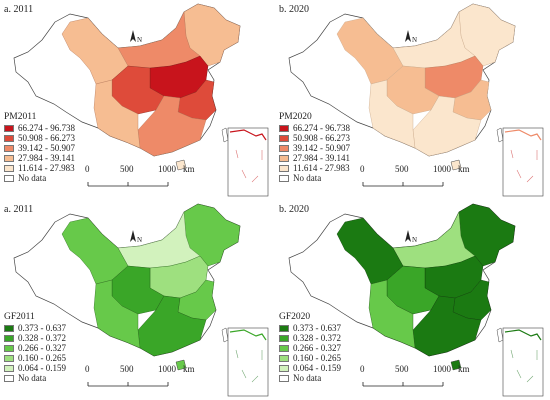 The height and width of the screenshot is (400, 550). What do you see at coordinates (321, 138) in the screenshot?
I see `legend-label: 50.908 - 66.273` at bounding box center [321, 138].